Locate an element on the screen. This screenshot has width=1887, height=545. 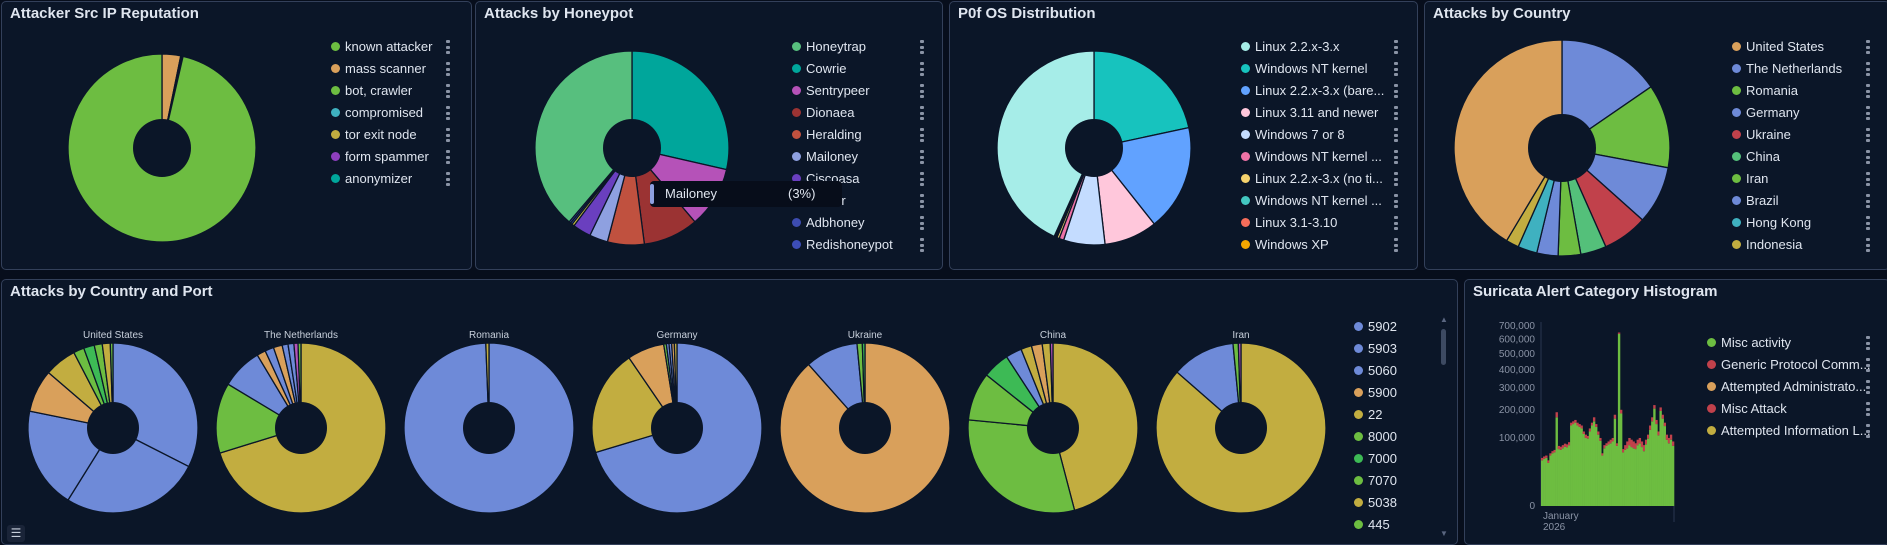
pie-slice-united-states is located at coordinates (1508, 140).